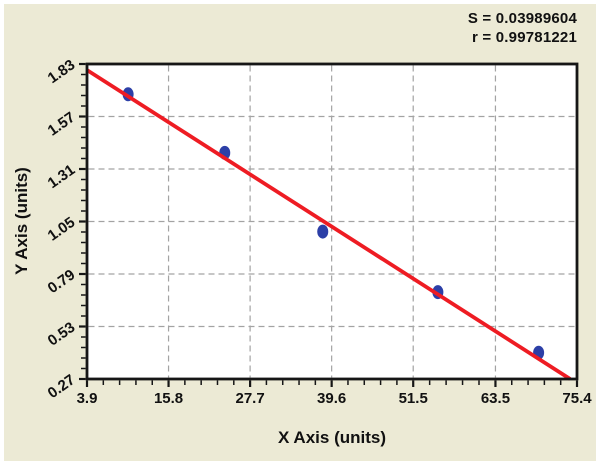 The width and height of the screenshot is (600, 469). What do you see at coordinates (332, 437) in the screenshot?
I see `x-axis-title: X Axis (units)` at bounding box center [332, 437].